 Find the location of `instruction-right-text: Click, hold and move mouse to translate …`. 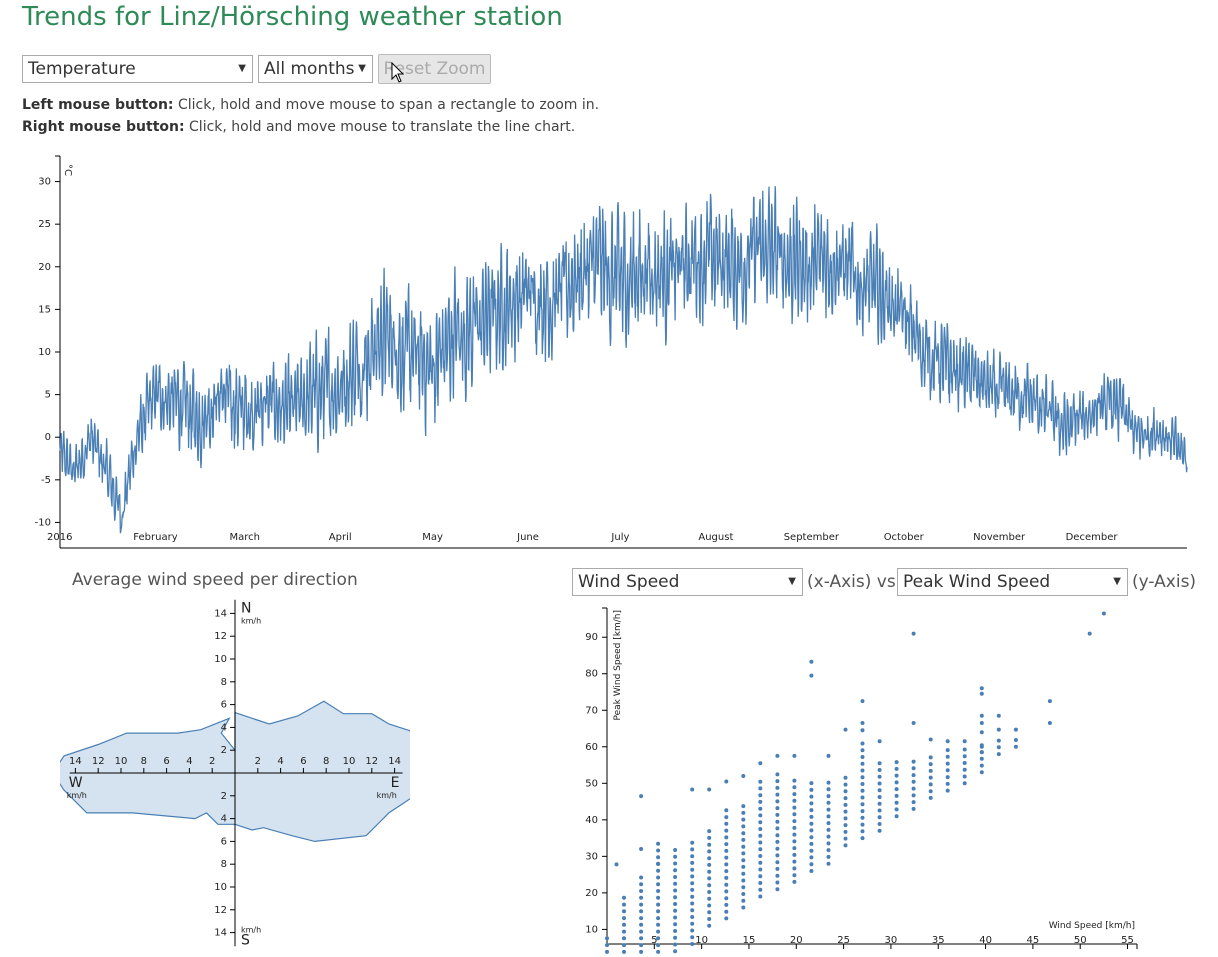

instruction-right-text: Click, hold and move mouse to translate … is located at coordinates (380, 127).